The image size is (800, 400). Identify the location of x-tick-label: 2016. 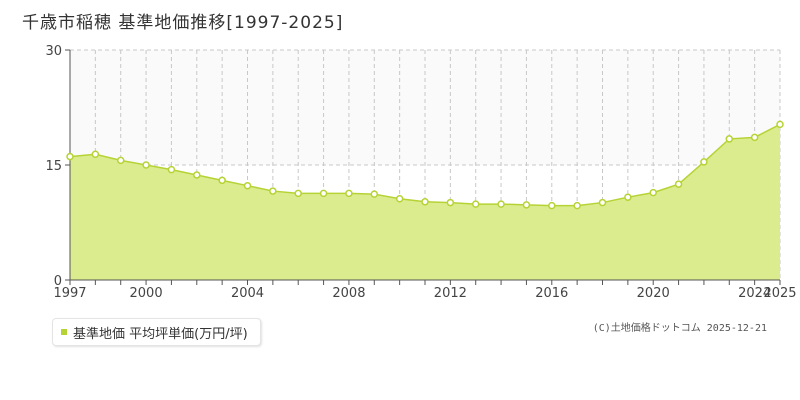
(551, 293).